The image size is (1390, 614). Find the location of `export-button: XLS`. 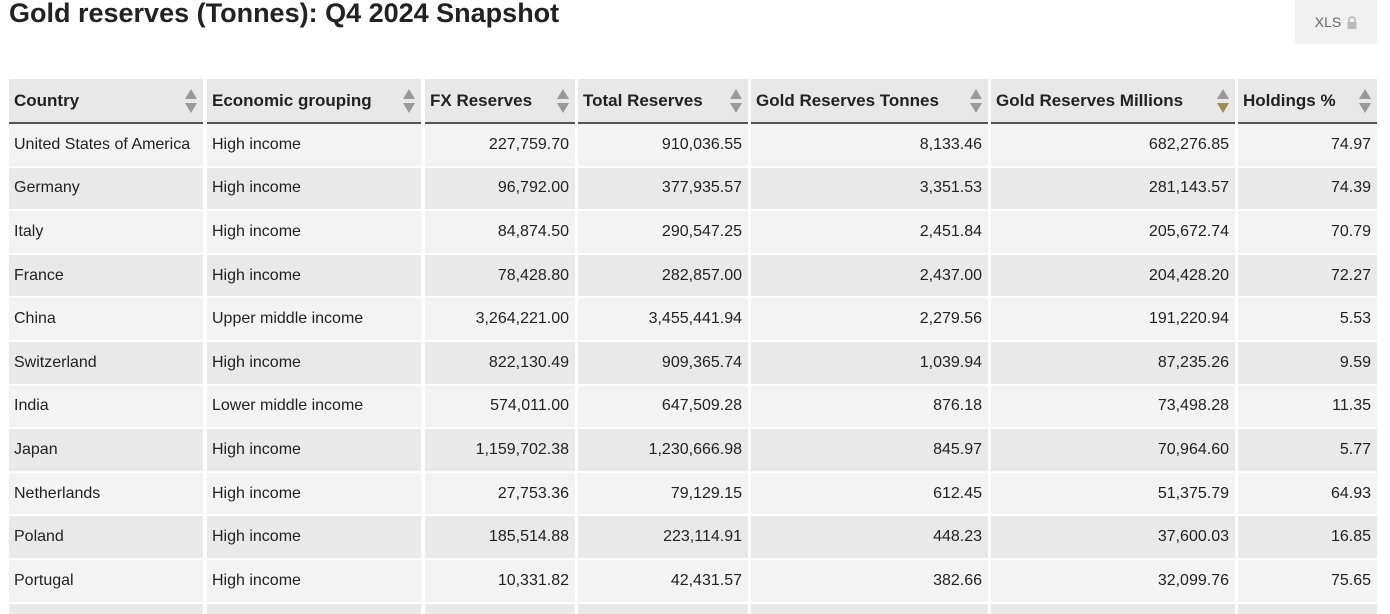

export-button: XLS is located at coordinates (1336, 22).